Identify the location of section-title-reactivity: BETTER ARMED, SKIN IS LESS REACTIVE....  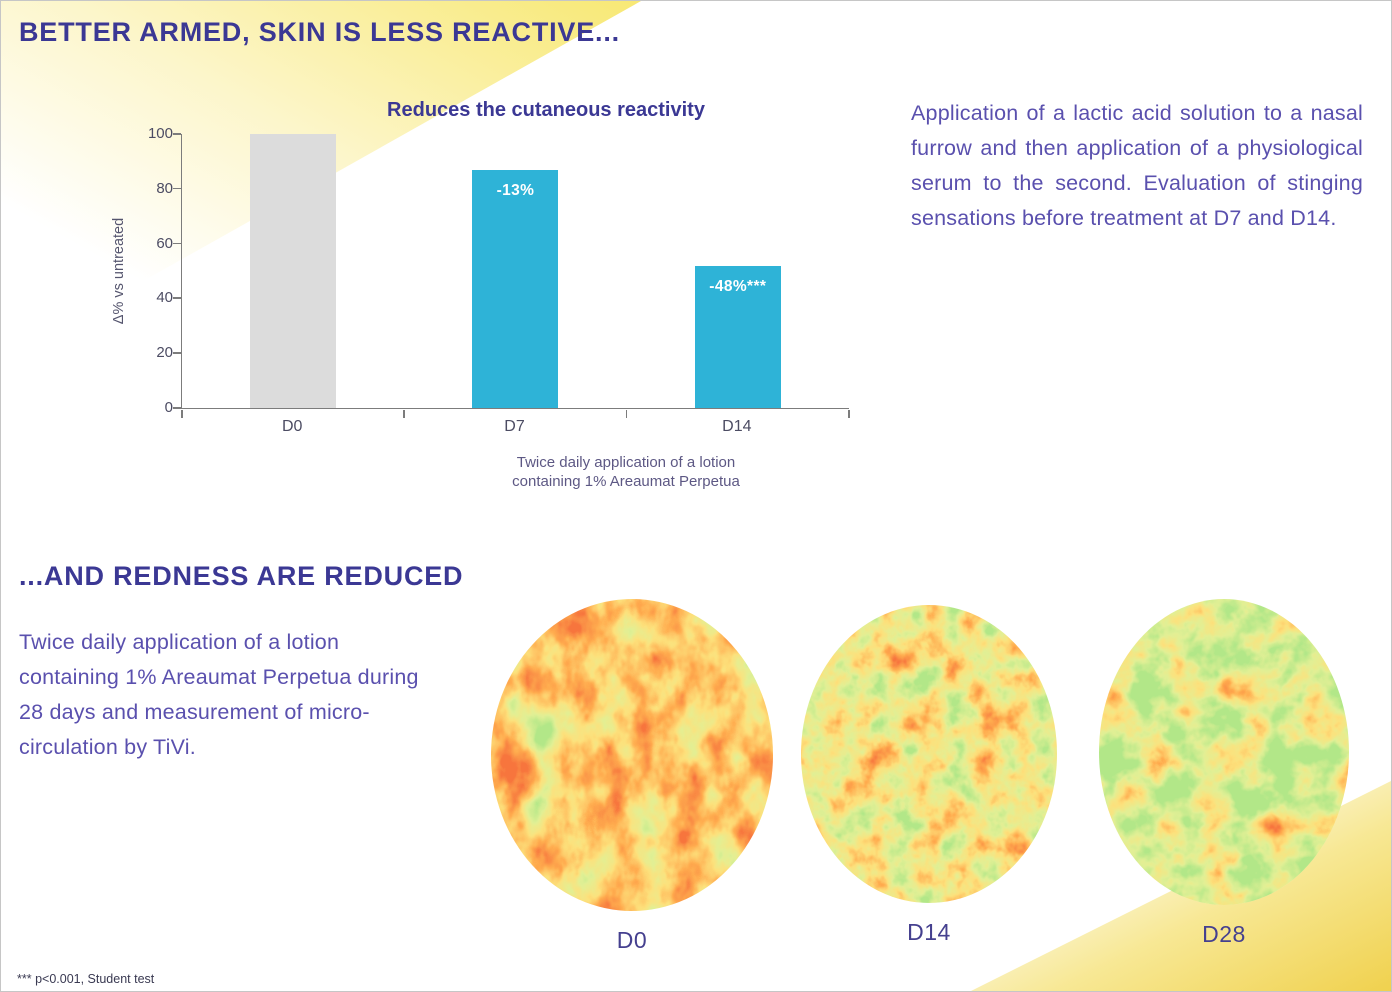
(319, 32).